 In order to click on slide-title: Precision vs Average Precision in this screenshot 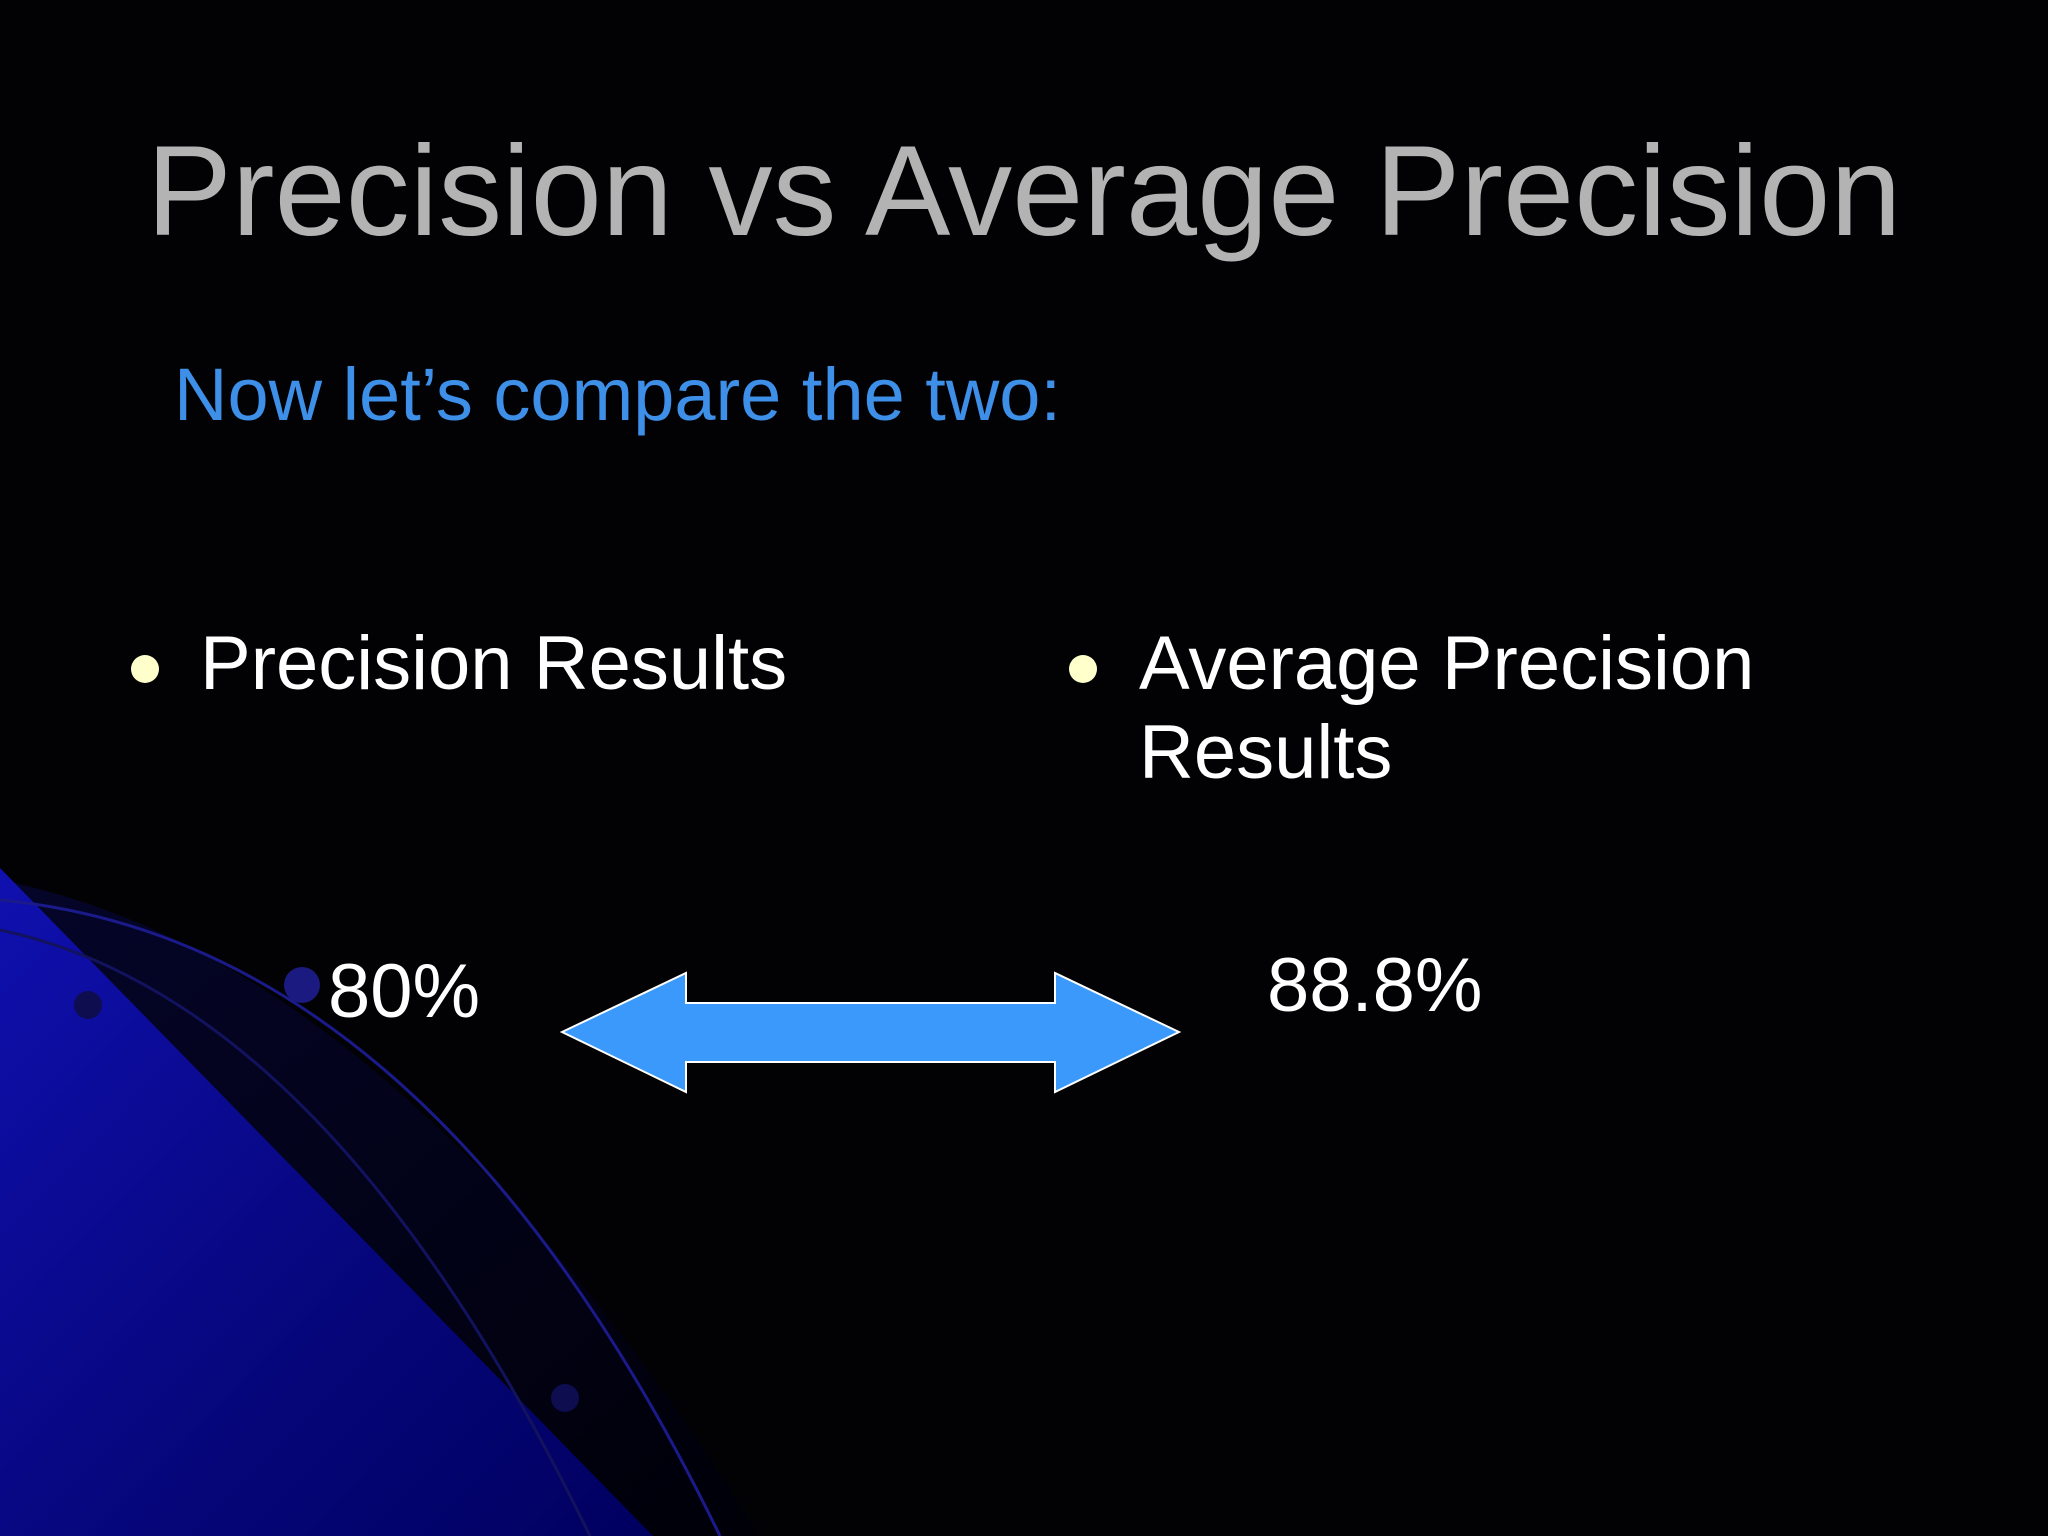, I will do `click(1024, 191)`.